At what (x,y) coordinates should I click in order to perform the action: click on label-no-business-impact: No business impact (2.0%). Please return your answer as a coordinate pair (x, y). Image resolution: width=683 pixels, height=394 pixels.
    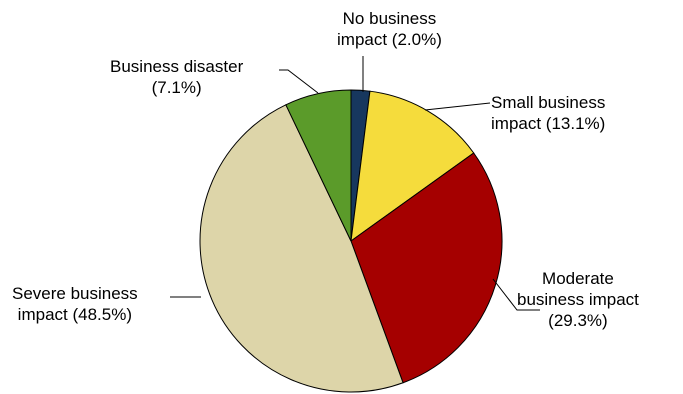
    Looking at the image, I should click on (389, 29).